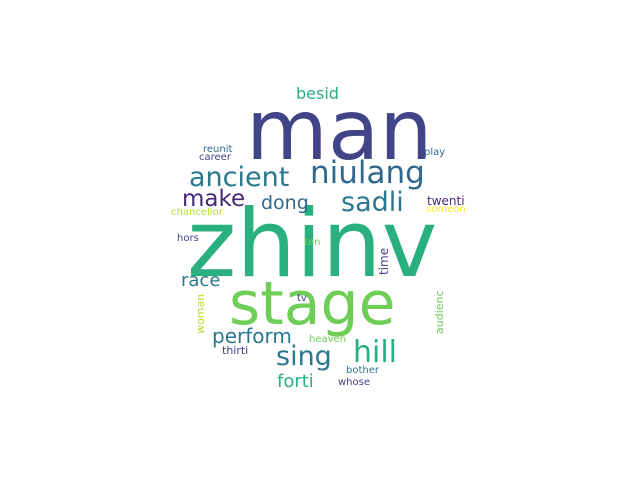  Describe the element at coordinates (302, 298) in the screenshot. I see `word-tv: tv` at that location.